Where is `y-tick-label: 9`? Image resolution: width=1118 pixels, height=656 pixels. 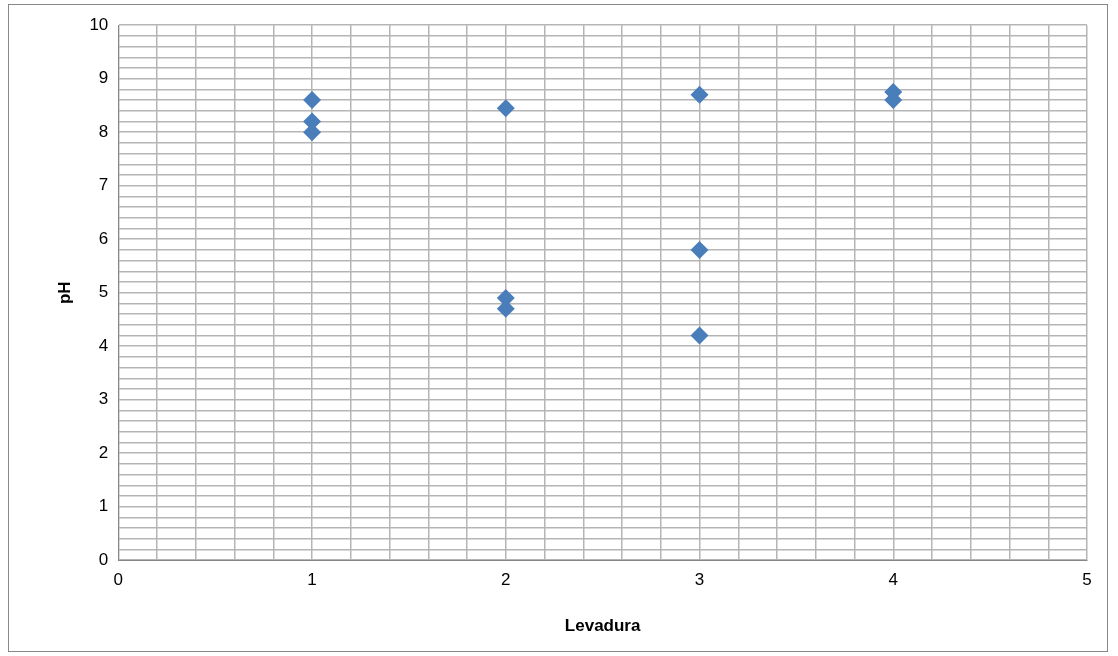
y-tick-label: 9 is located at coordinates (103, 78).